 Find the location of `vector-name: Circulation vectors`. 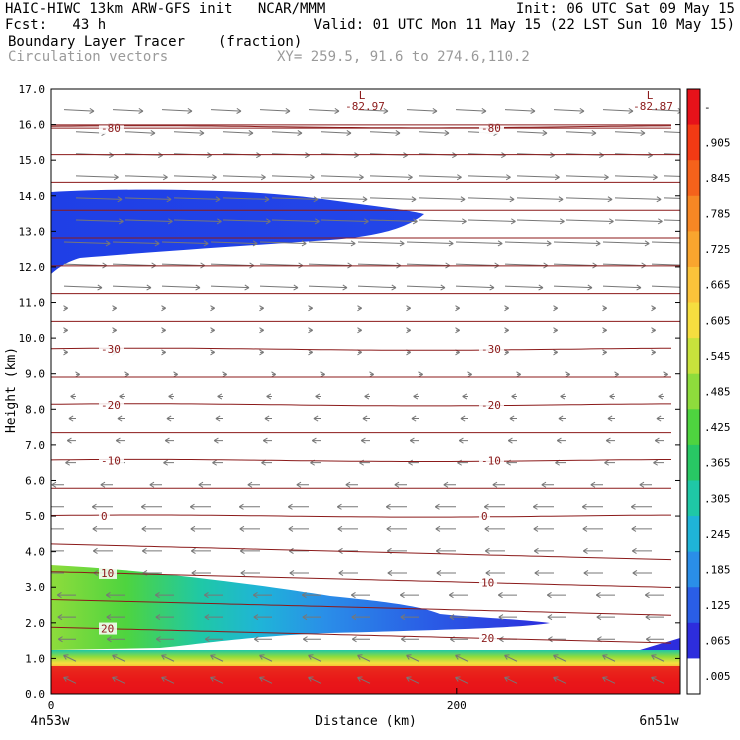

vector-name: Circulation vectors is located at coordinates (88, 57).